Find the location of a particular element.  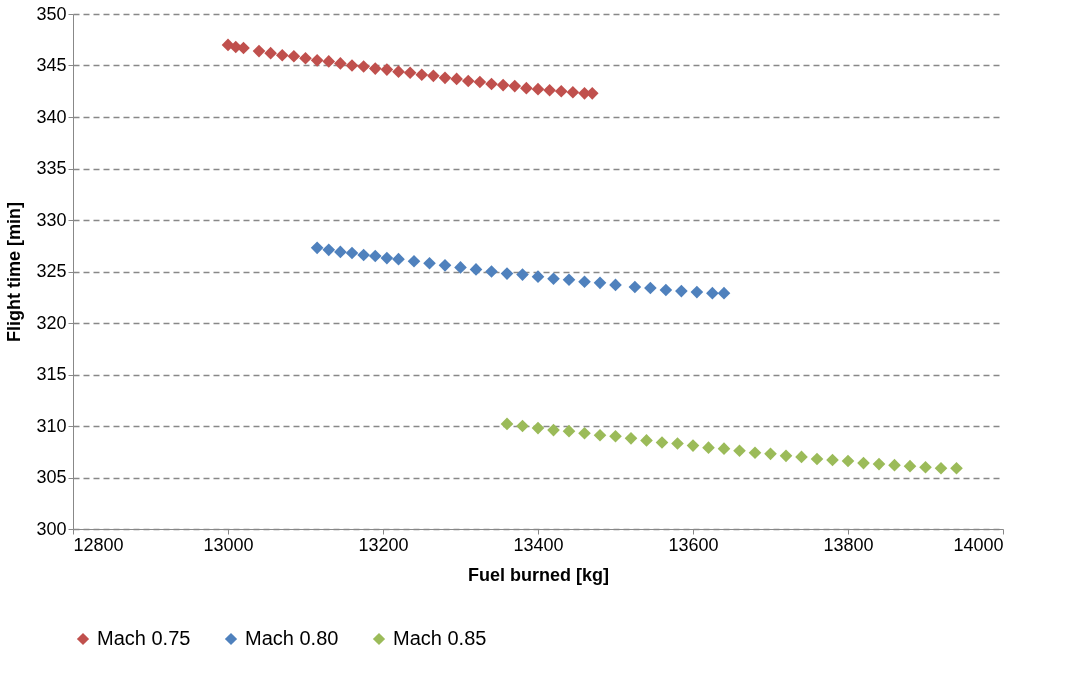

x-tick-label: 13600 is located at coordinates (693, 544).